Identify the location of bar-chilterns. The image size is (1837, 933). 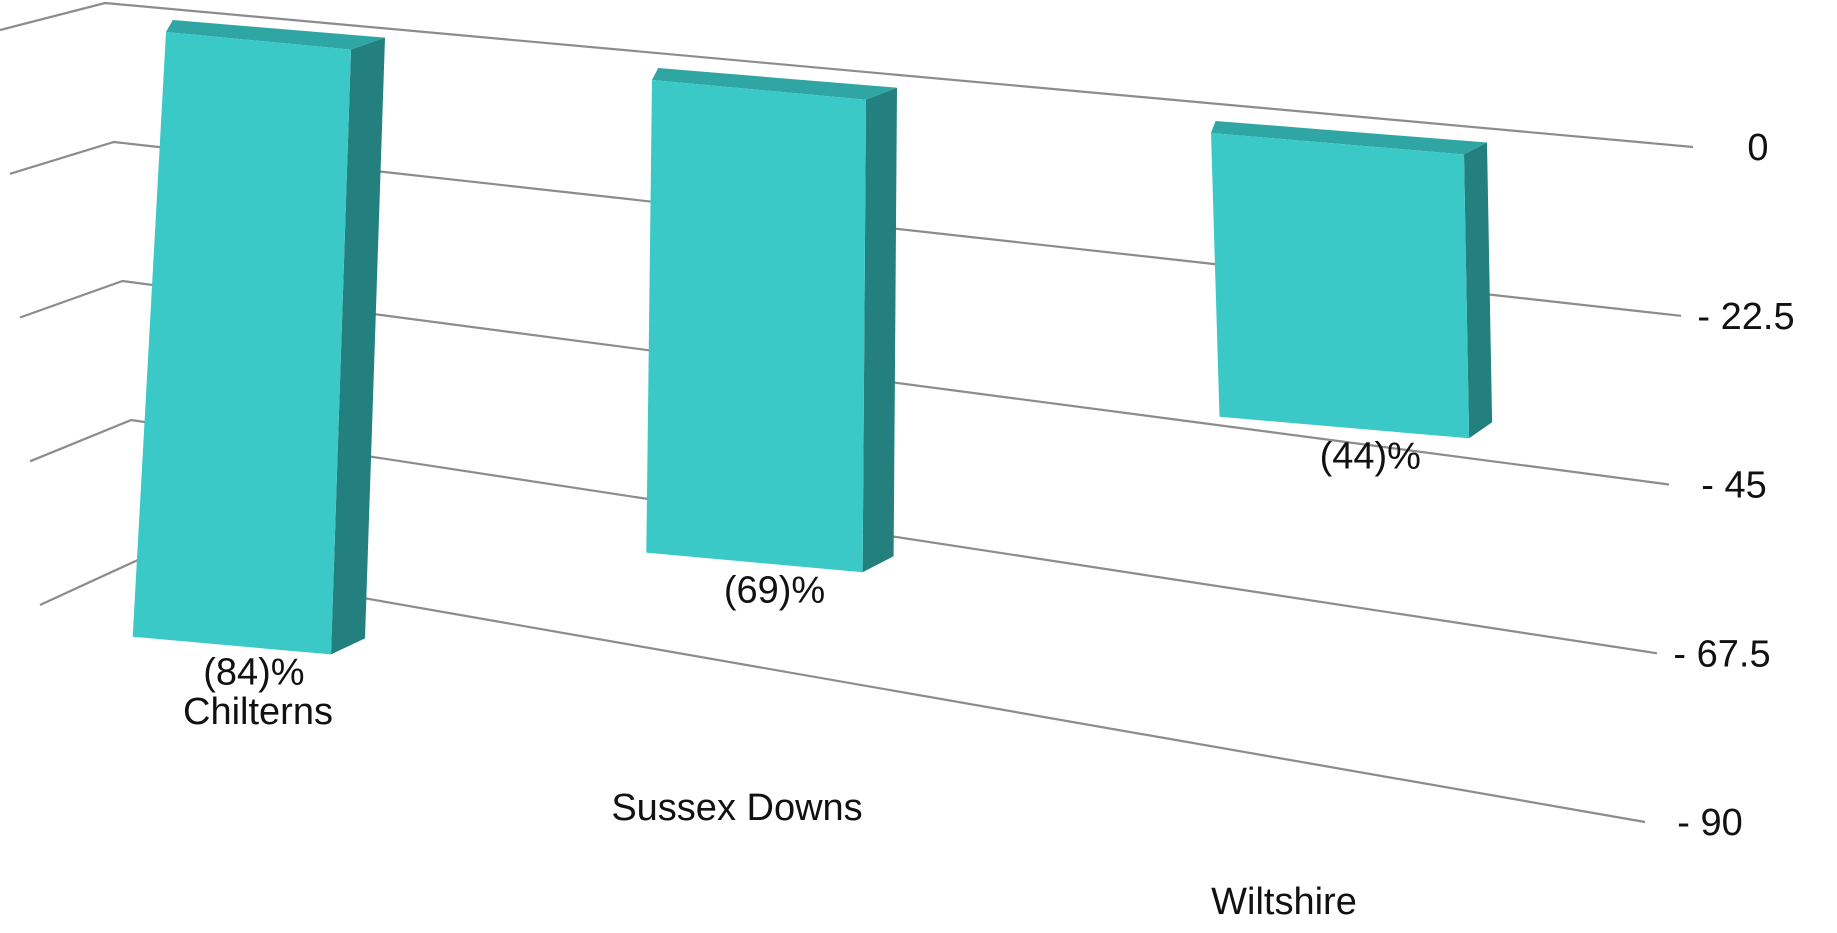
(241, 343).